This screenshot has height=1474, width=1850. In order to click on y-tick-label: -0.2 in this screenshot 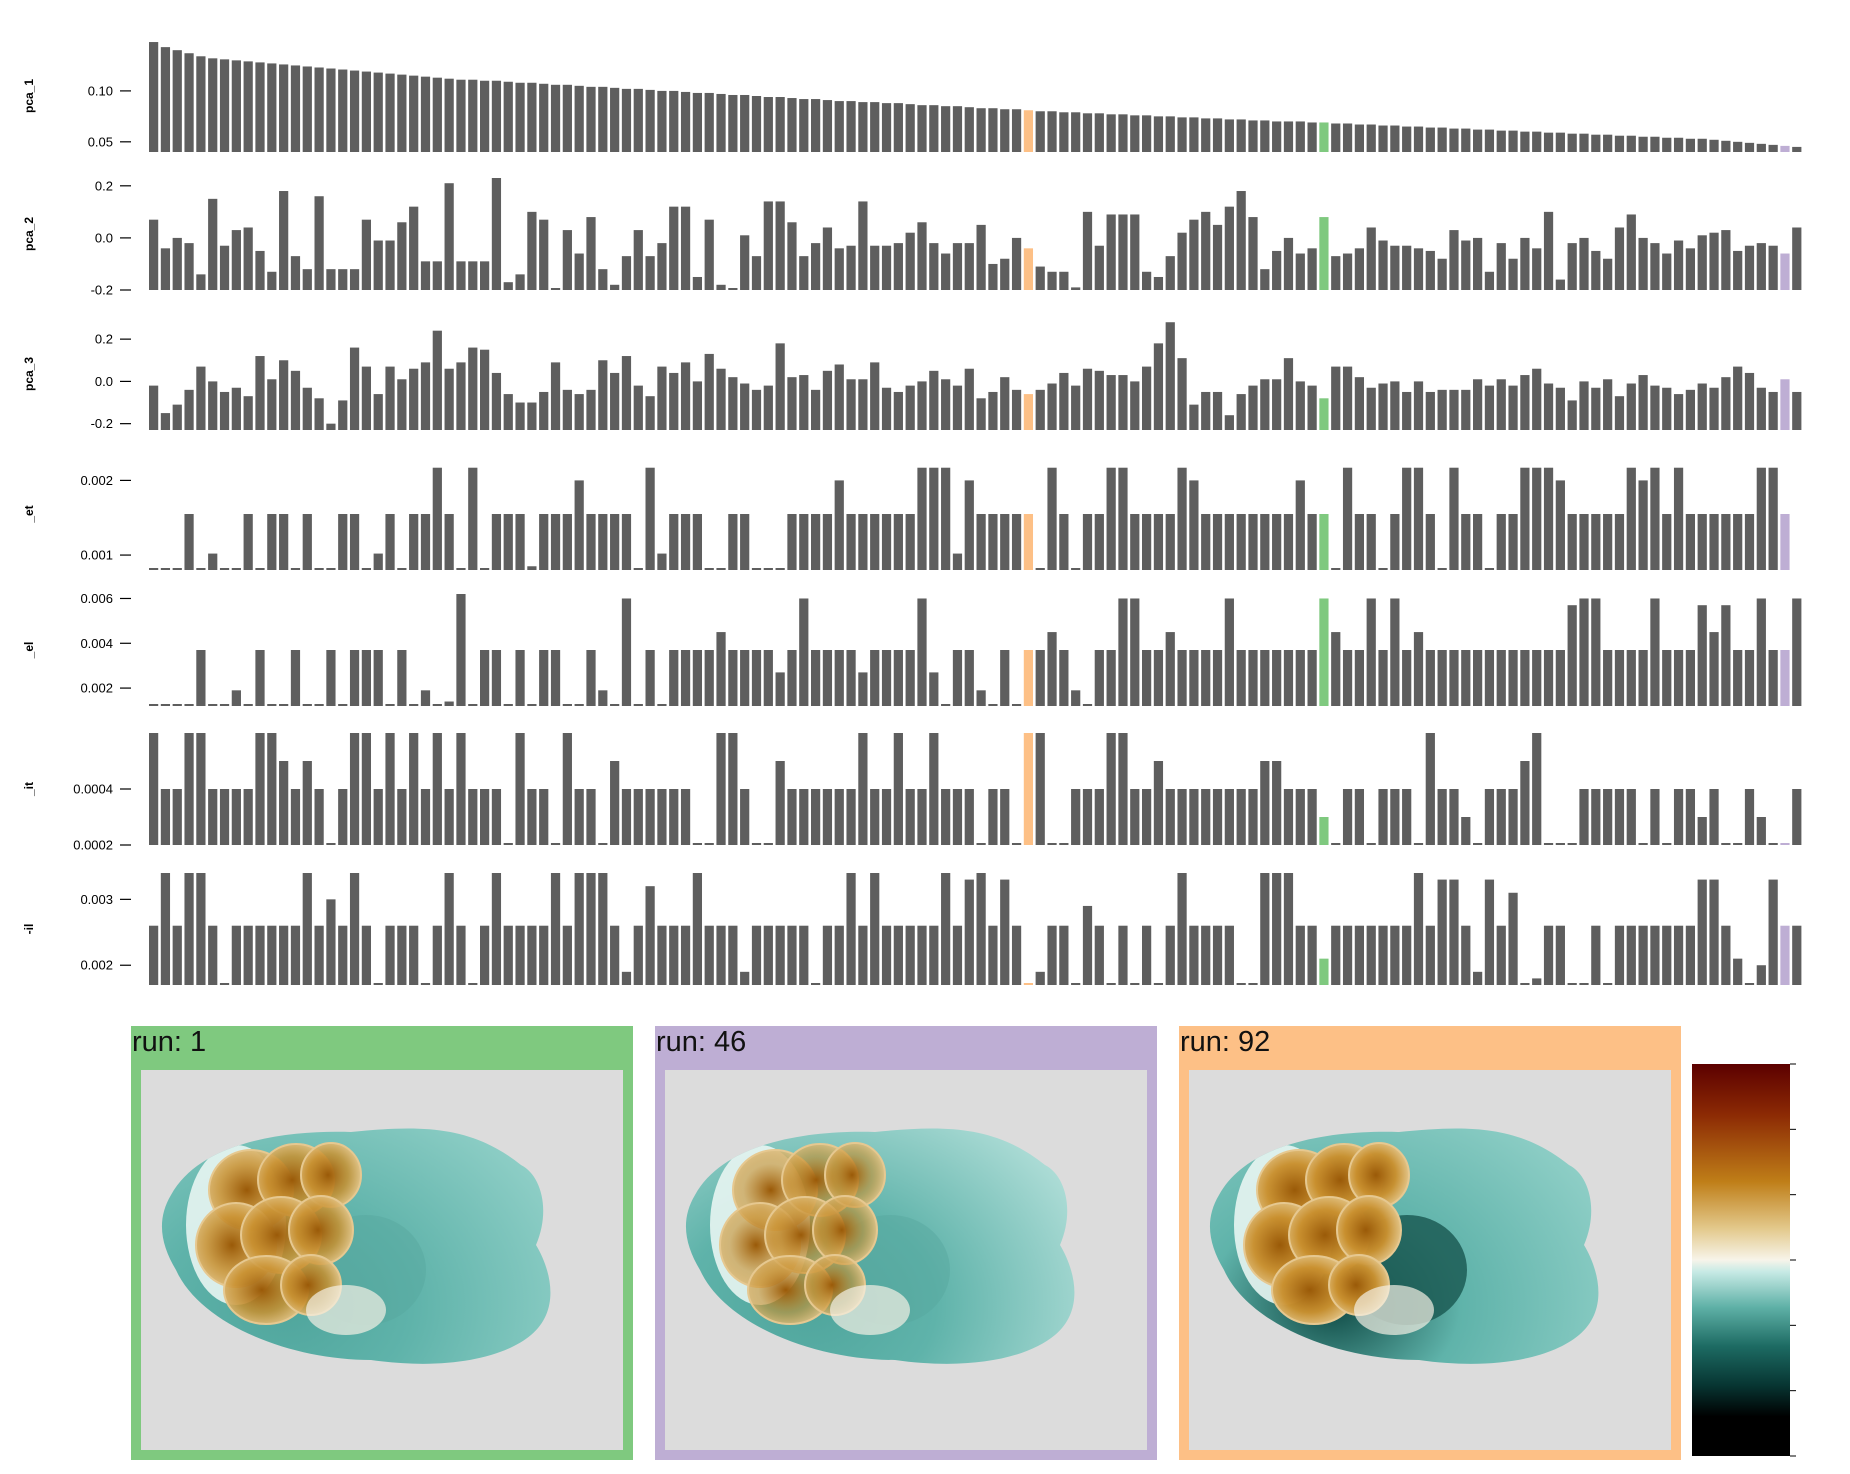, I will do `click(102, 290)`.